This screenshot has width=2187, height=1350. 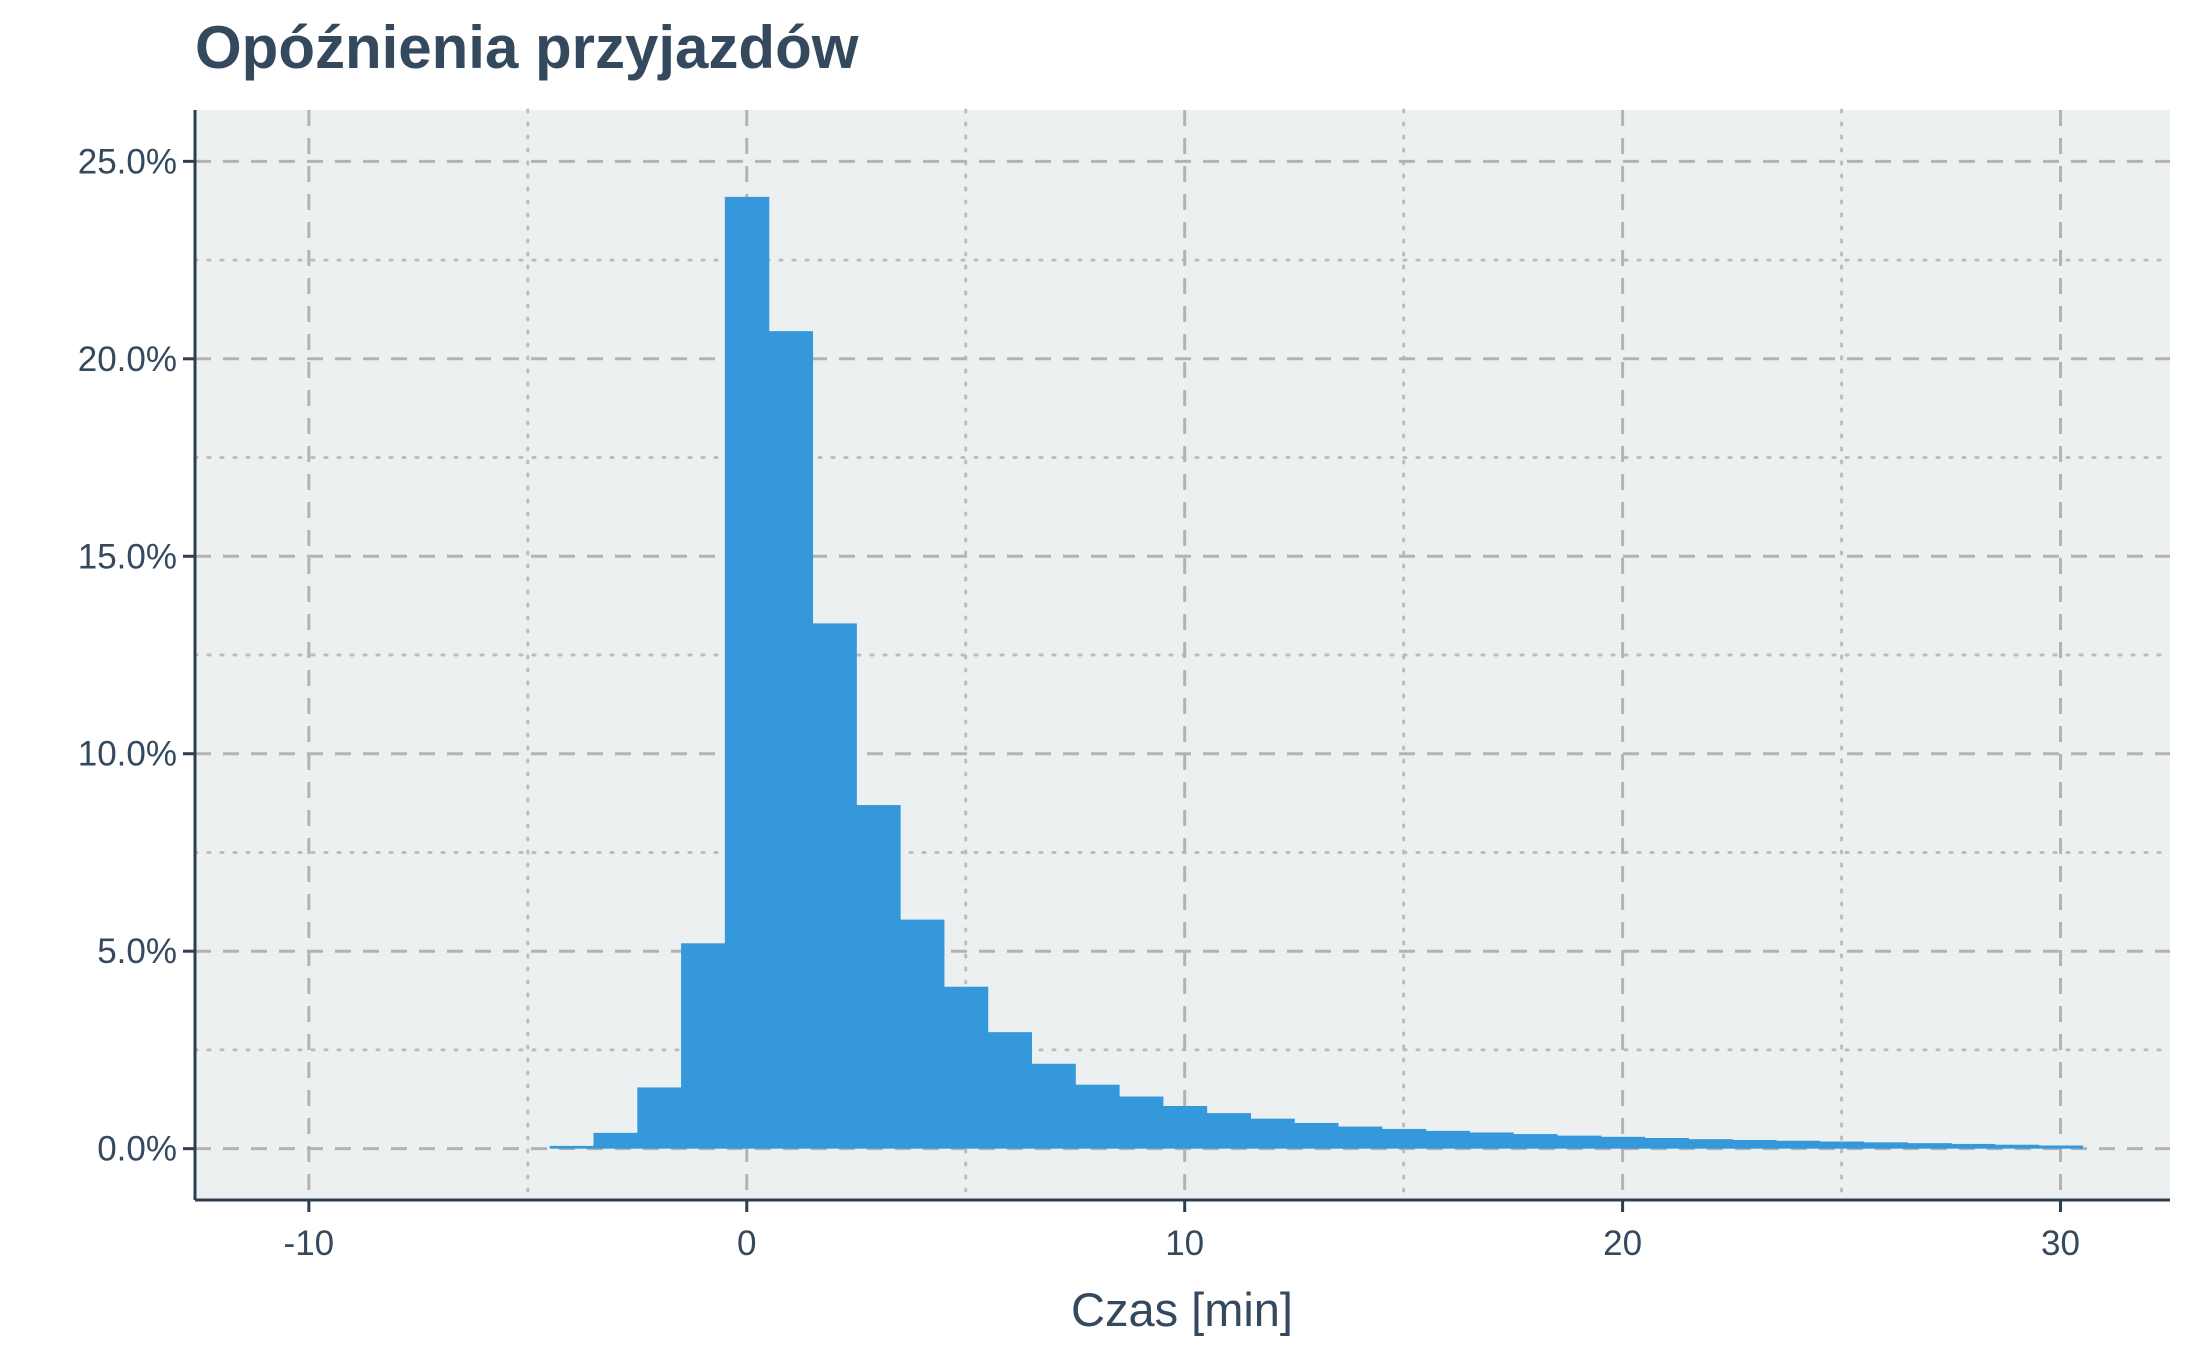 I want to click on y-tick-label: 20.0%, so click(x=127, y=359).